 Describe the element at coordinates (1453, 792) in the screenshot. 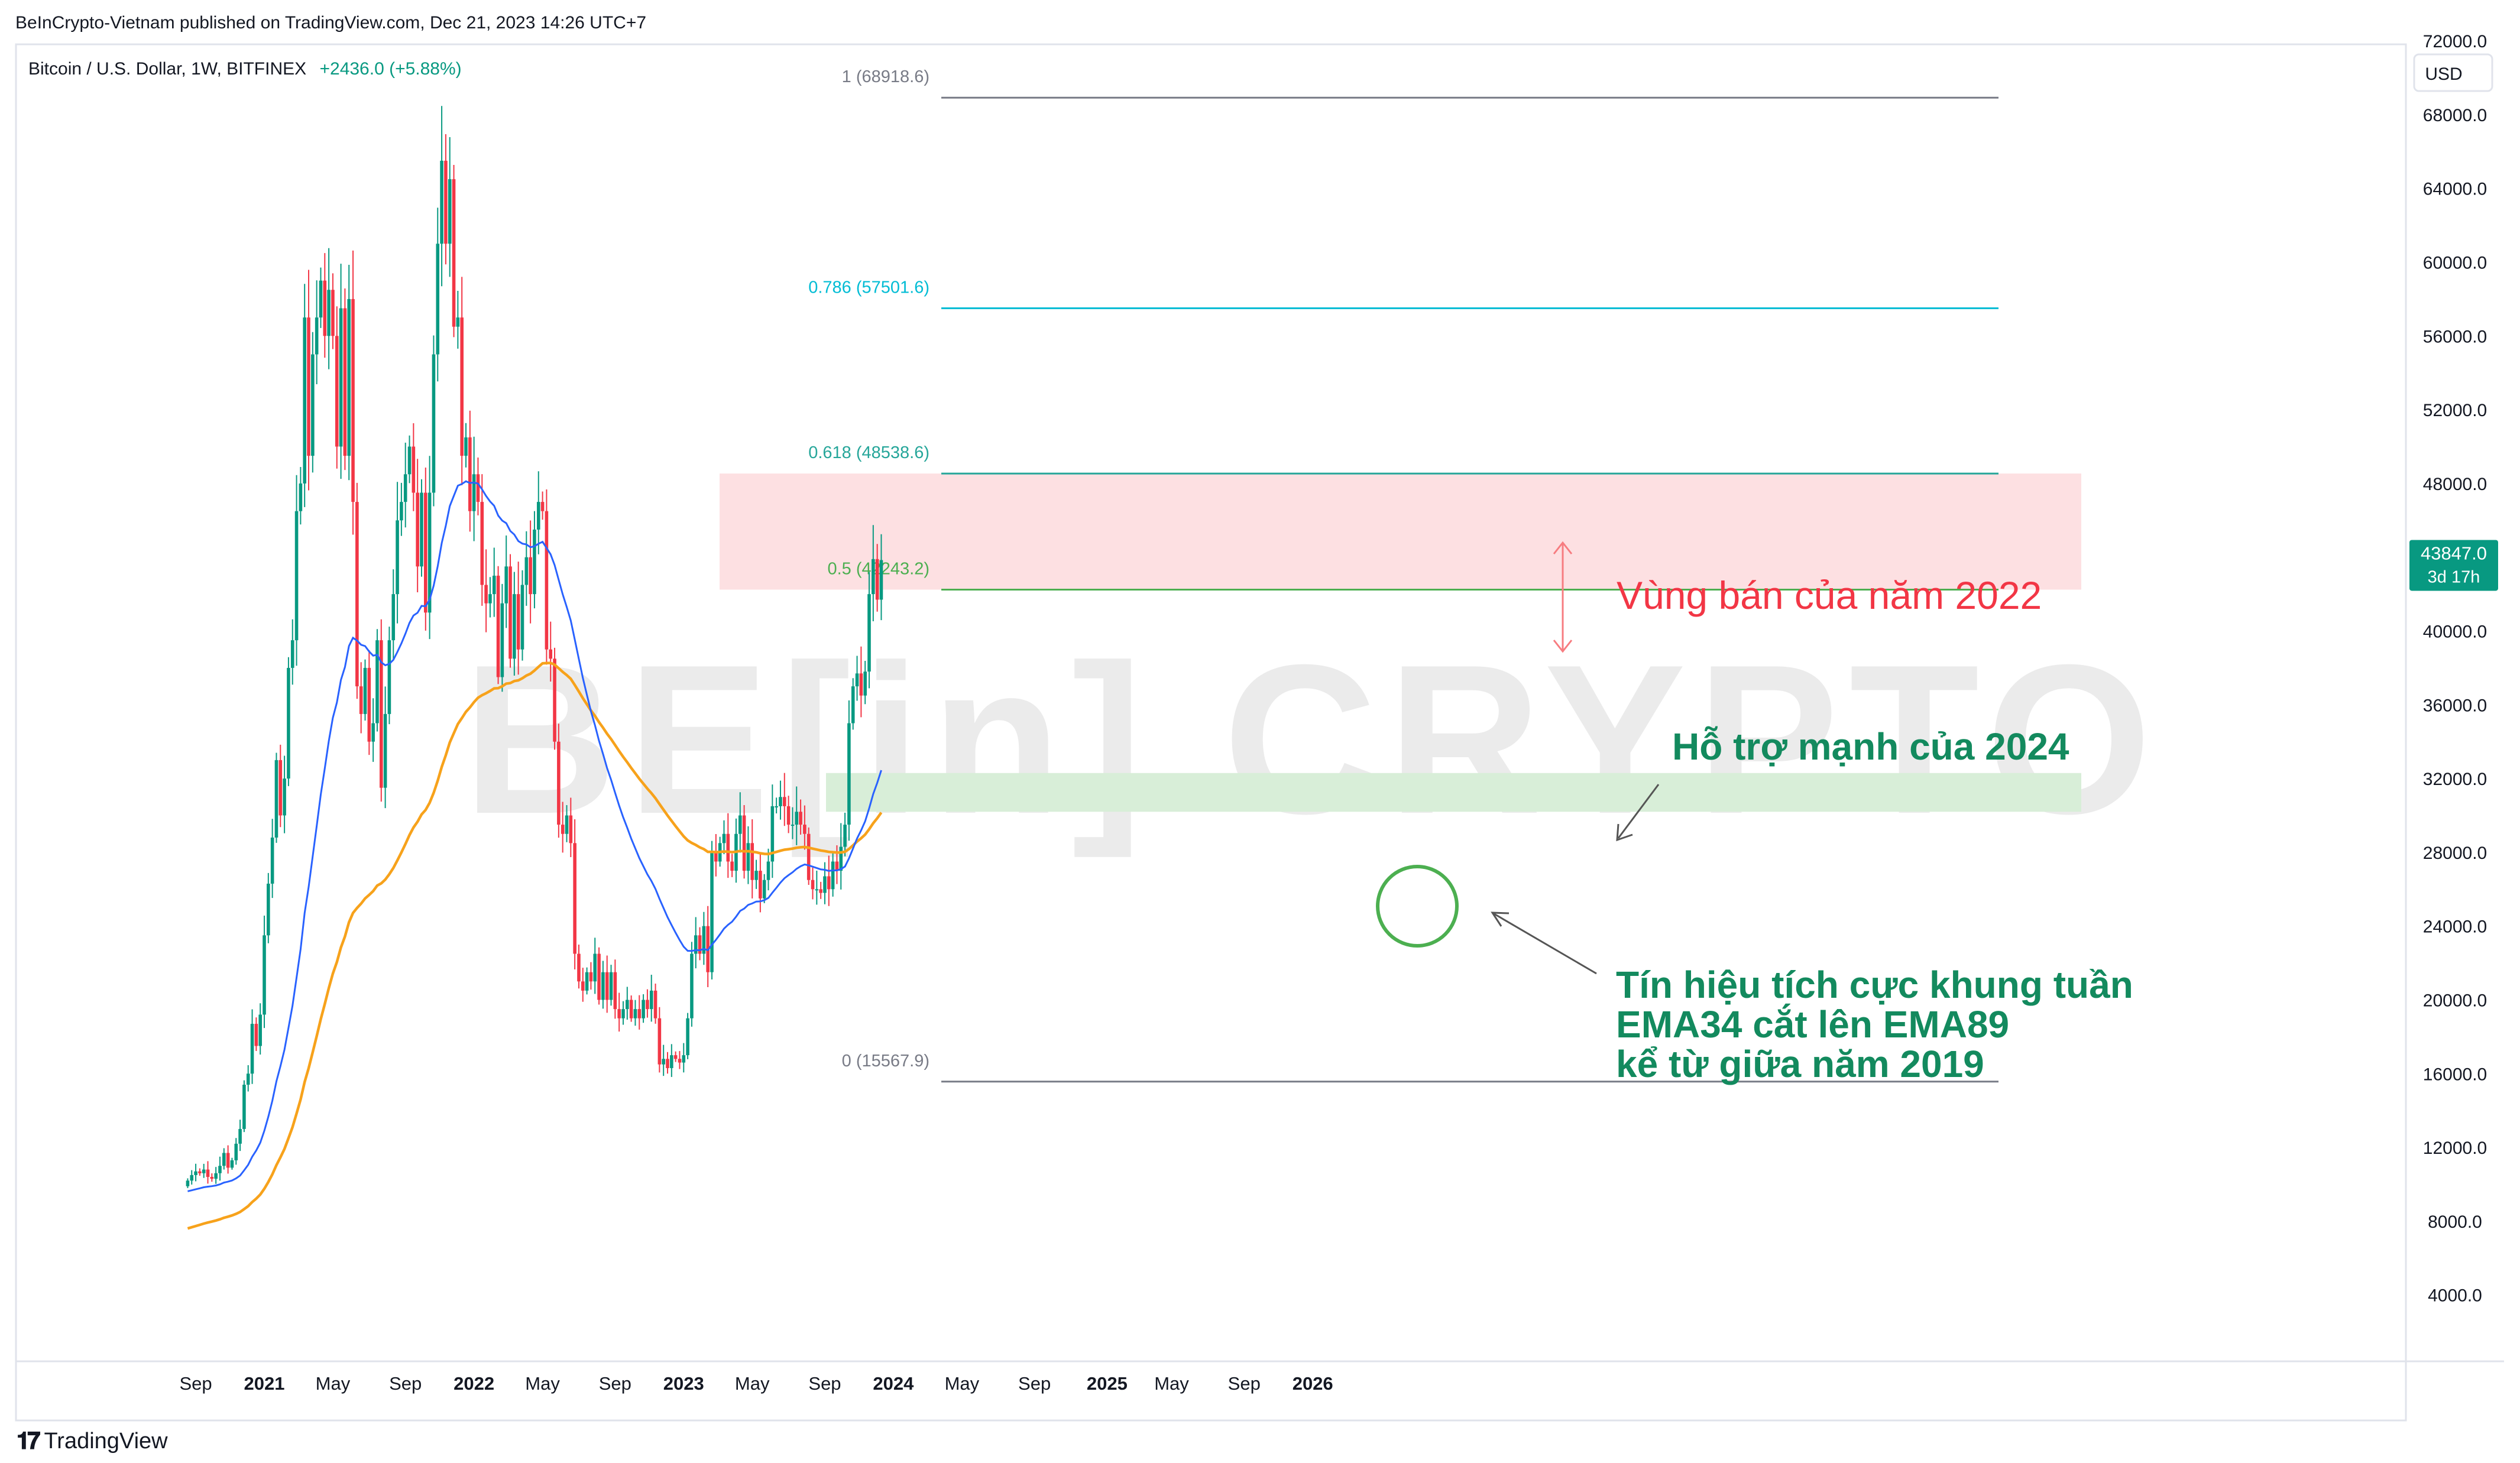

I see `support-zone-box` at that location.